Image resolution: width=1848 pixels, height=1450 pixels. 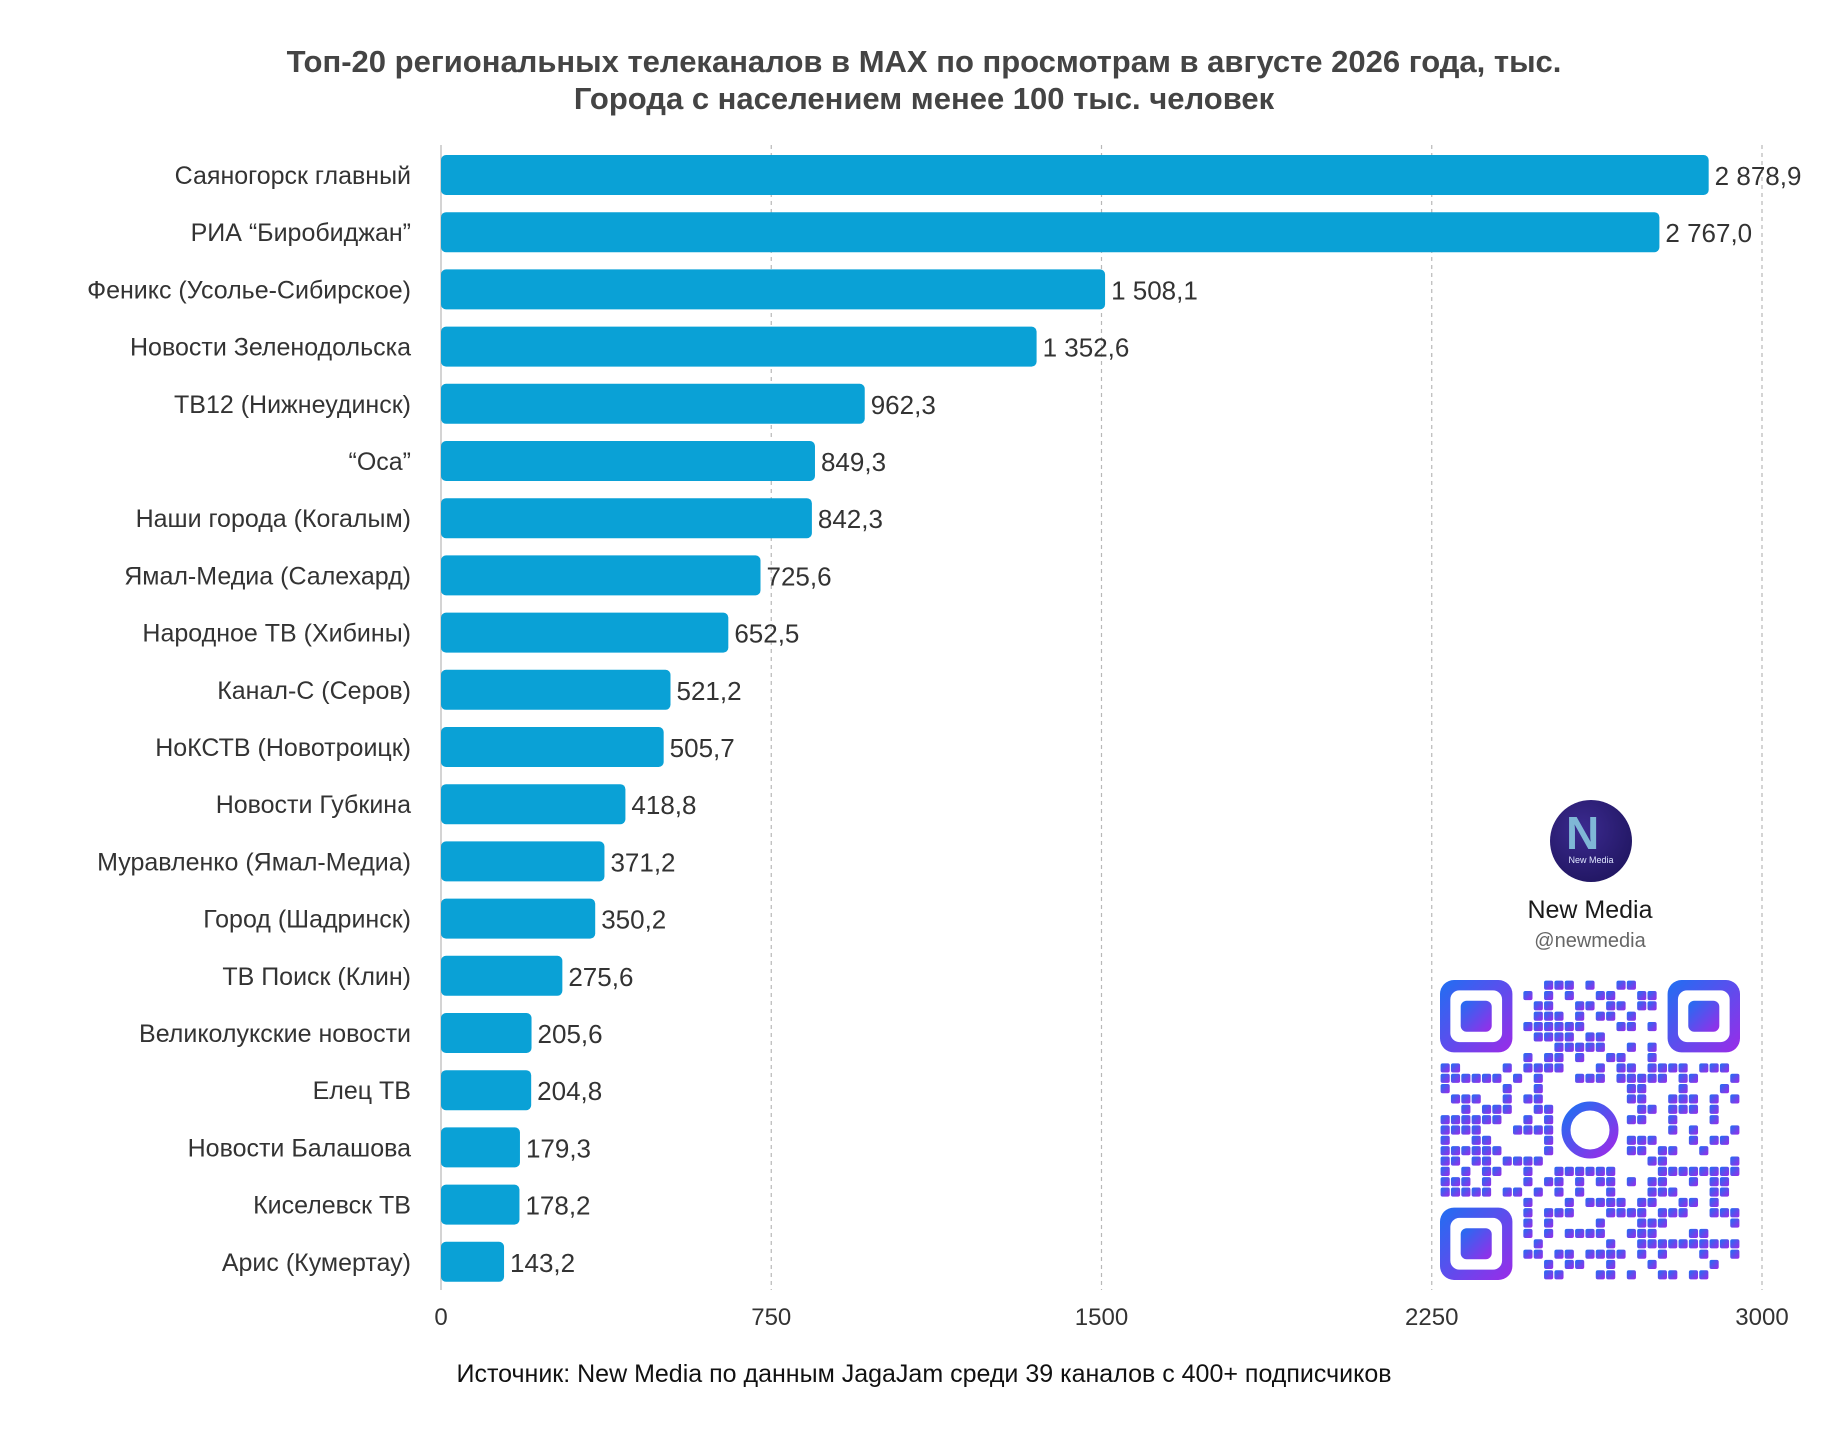 I want to click on category-label: Феникс (Усолье-Сибирское), so click(x=249, y=290).